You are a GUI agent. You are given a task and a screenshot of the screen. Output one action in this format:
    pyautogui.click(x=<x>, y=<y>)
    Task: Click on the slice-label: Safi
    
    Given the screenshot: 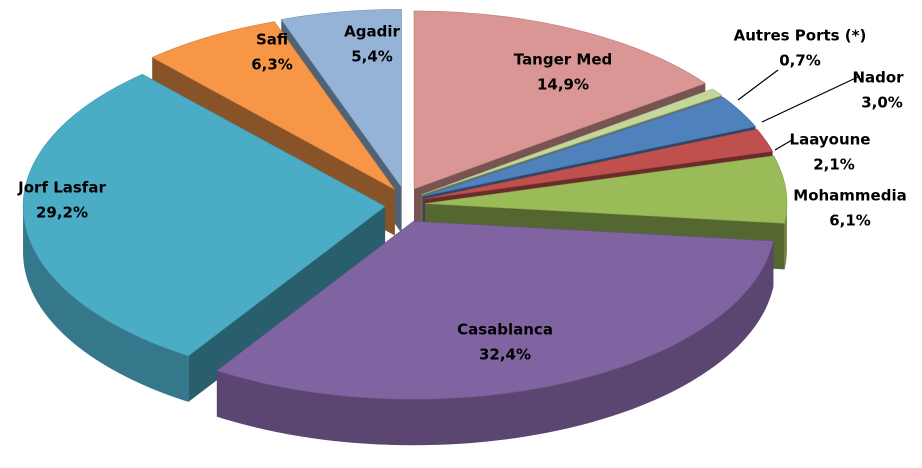 What is the action you would take?
    pyautogui.click(x=272, y=40)
    